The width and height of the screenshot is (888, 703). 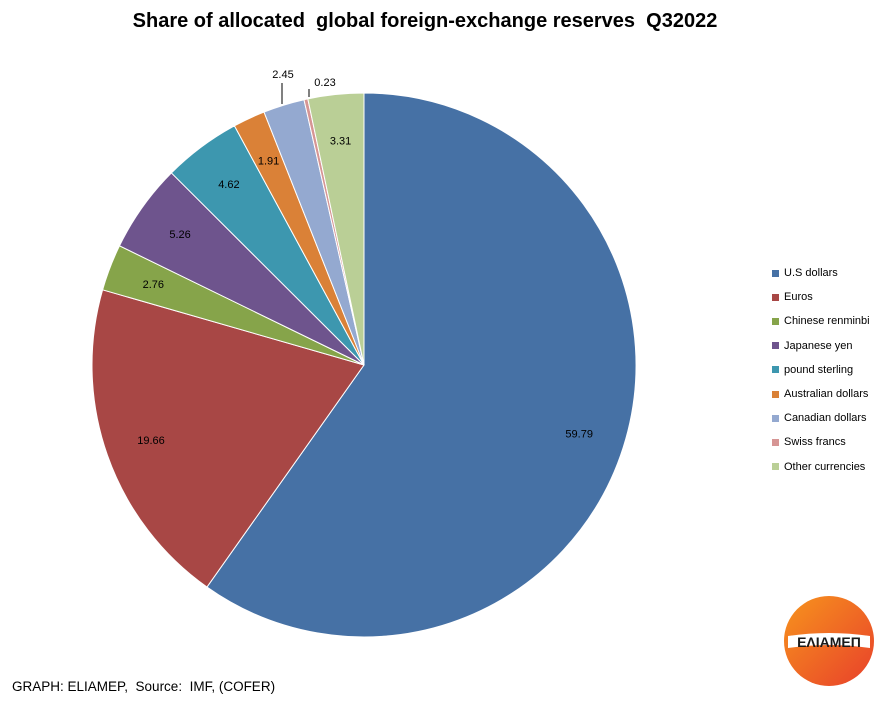 I want to click on value-label: 5.26, so click(x=179, y=235).